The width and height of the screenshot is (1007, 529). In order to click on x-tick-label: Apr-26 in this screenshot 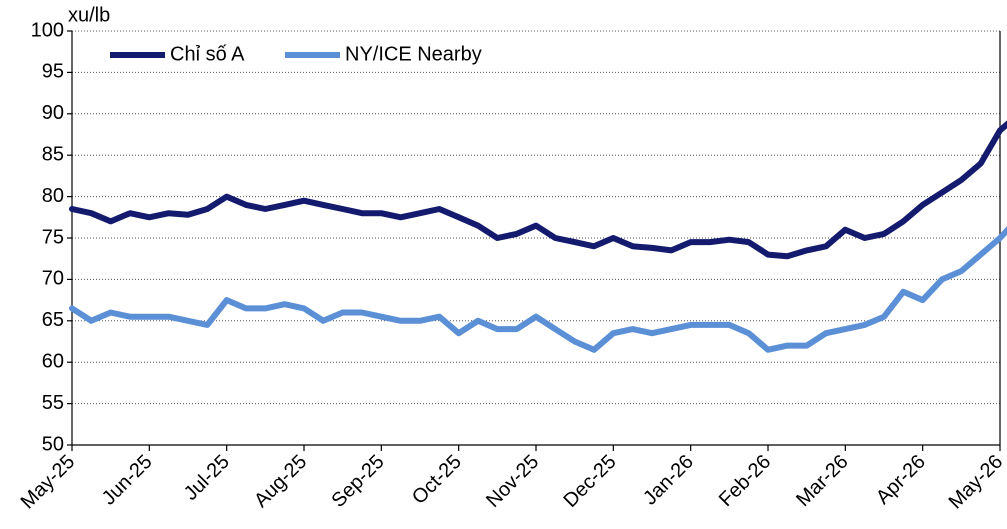, I will do `click(901, 480)`.